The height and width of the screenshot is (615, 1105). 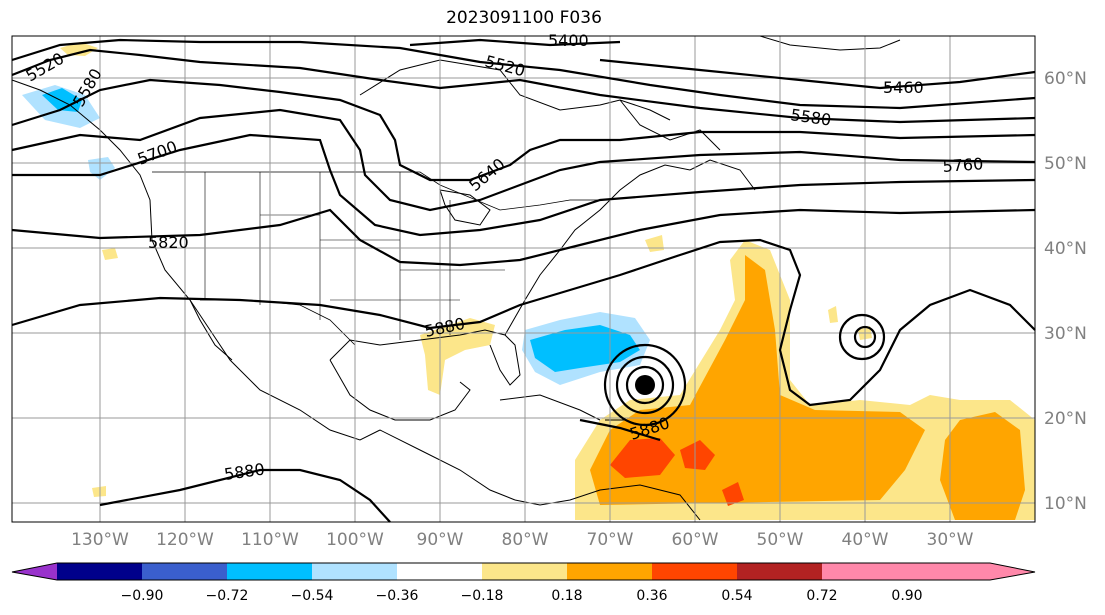 What do you see at coordinates (440, 540) in the screenshot?
I see `lon-label: 90°W` at bounding box center [440, 540].